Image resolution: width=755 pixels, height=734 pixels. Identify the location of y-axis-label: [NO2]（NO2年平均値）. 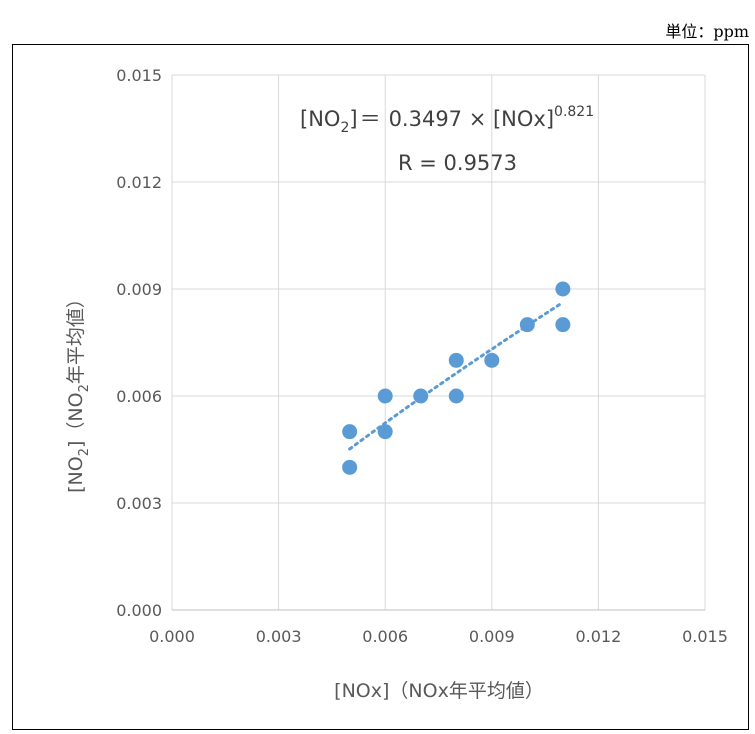
(78, 391).